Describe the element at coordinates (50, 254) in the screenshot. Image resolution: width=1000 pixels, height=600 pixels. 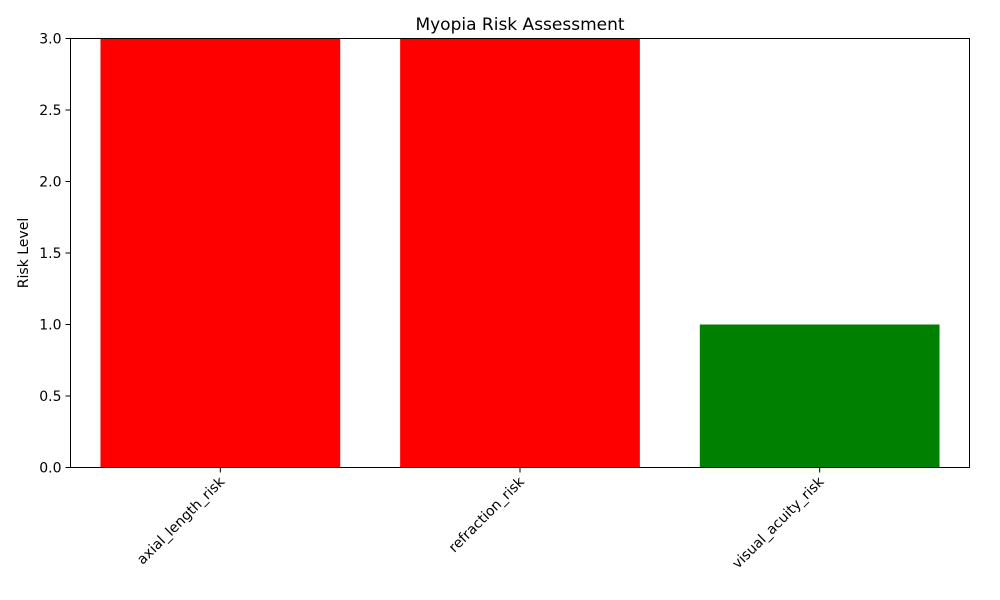
I see `y-tick-label: 1.5` at that location.